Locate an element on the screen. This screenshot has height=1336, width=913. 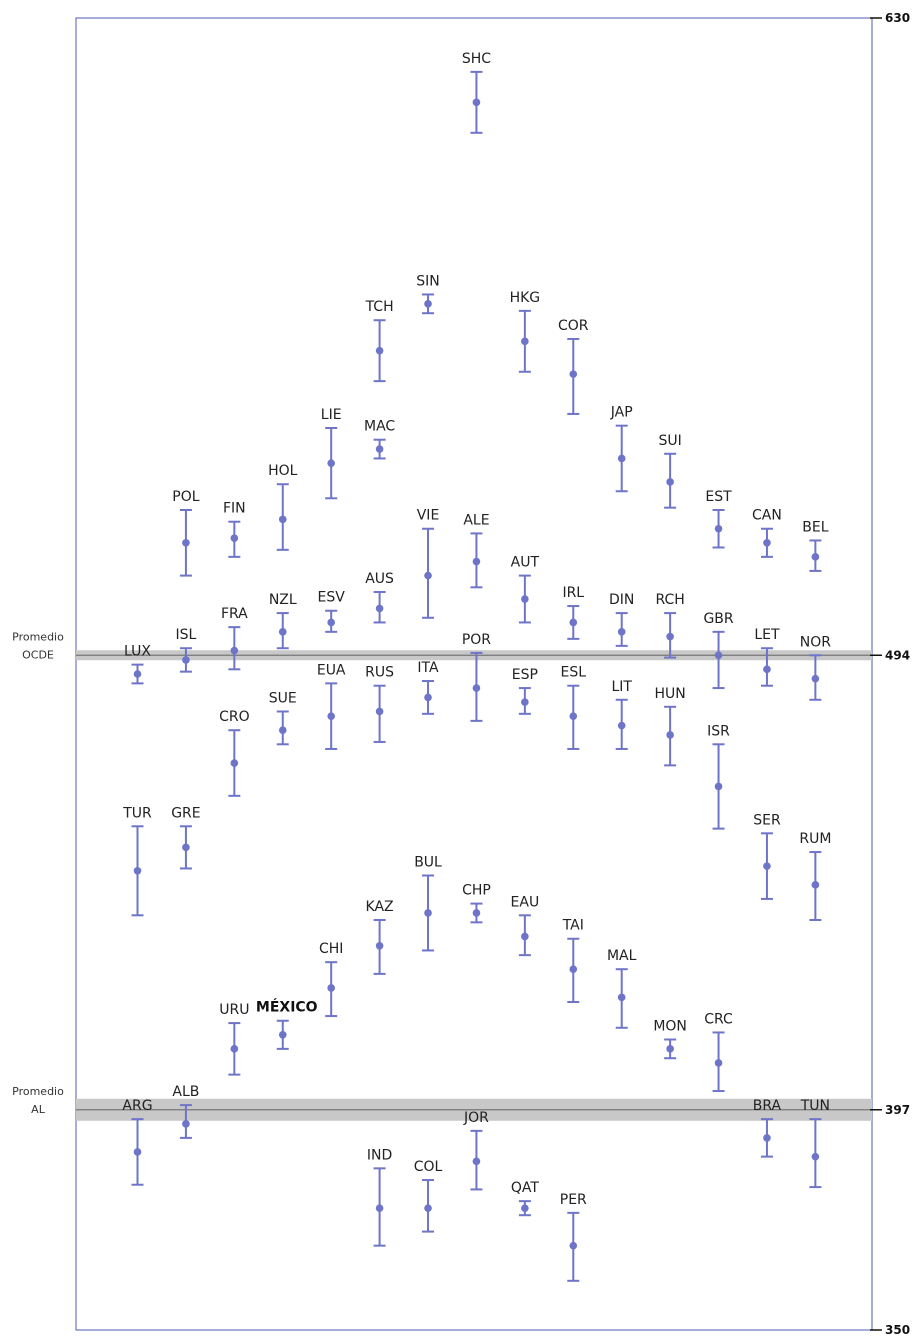
point-label: SIN is located at coordinates (428, 281).